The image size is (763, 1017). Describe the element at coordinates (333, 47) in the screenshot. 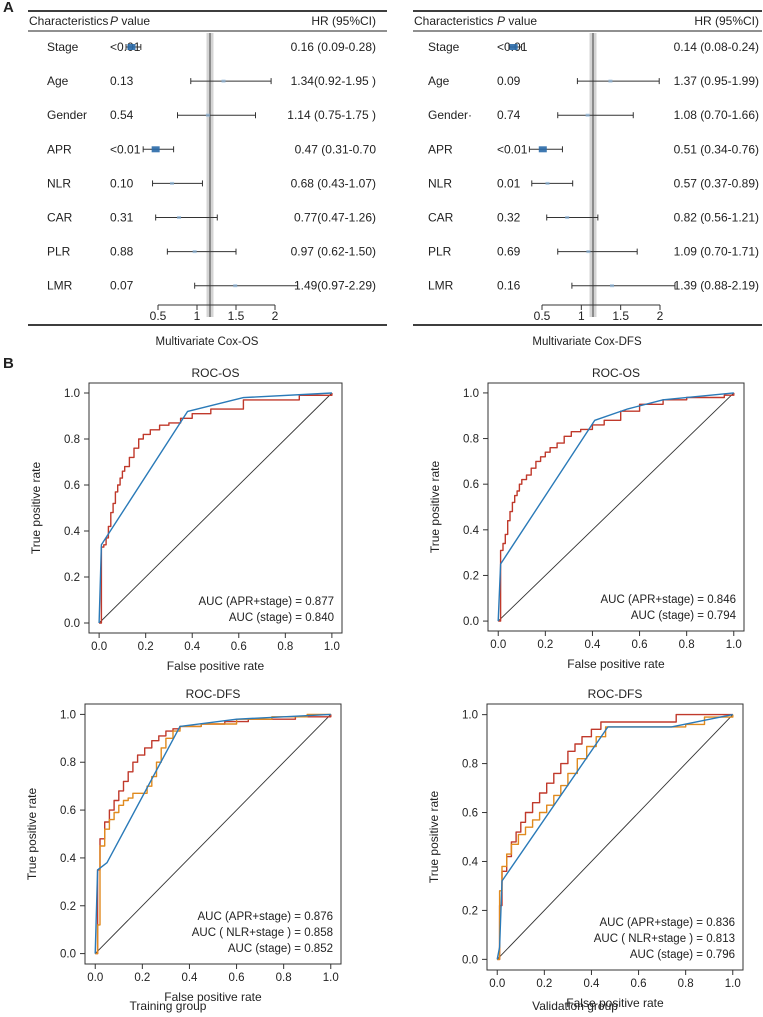

I see `row-hr-text: 0.16 (0.09-0.28)` at that location.